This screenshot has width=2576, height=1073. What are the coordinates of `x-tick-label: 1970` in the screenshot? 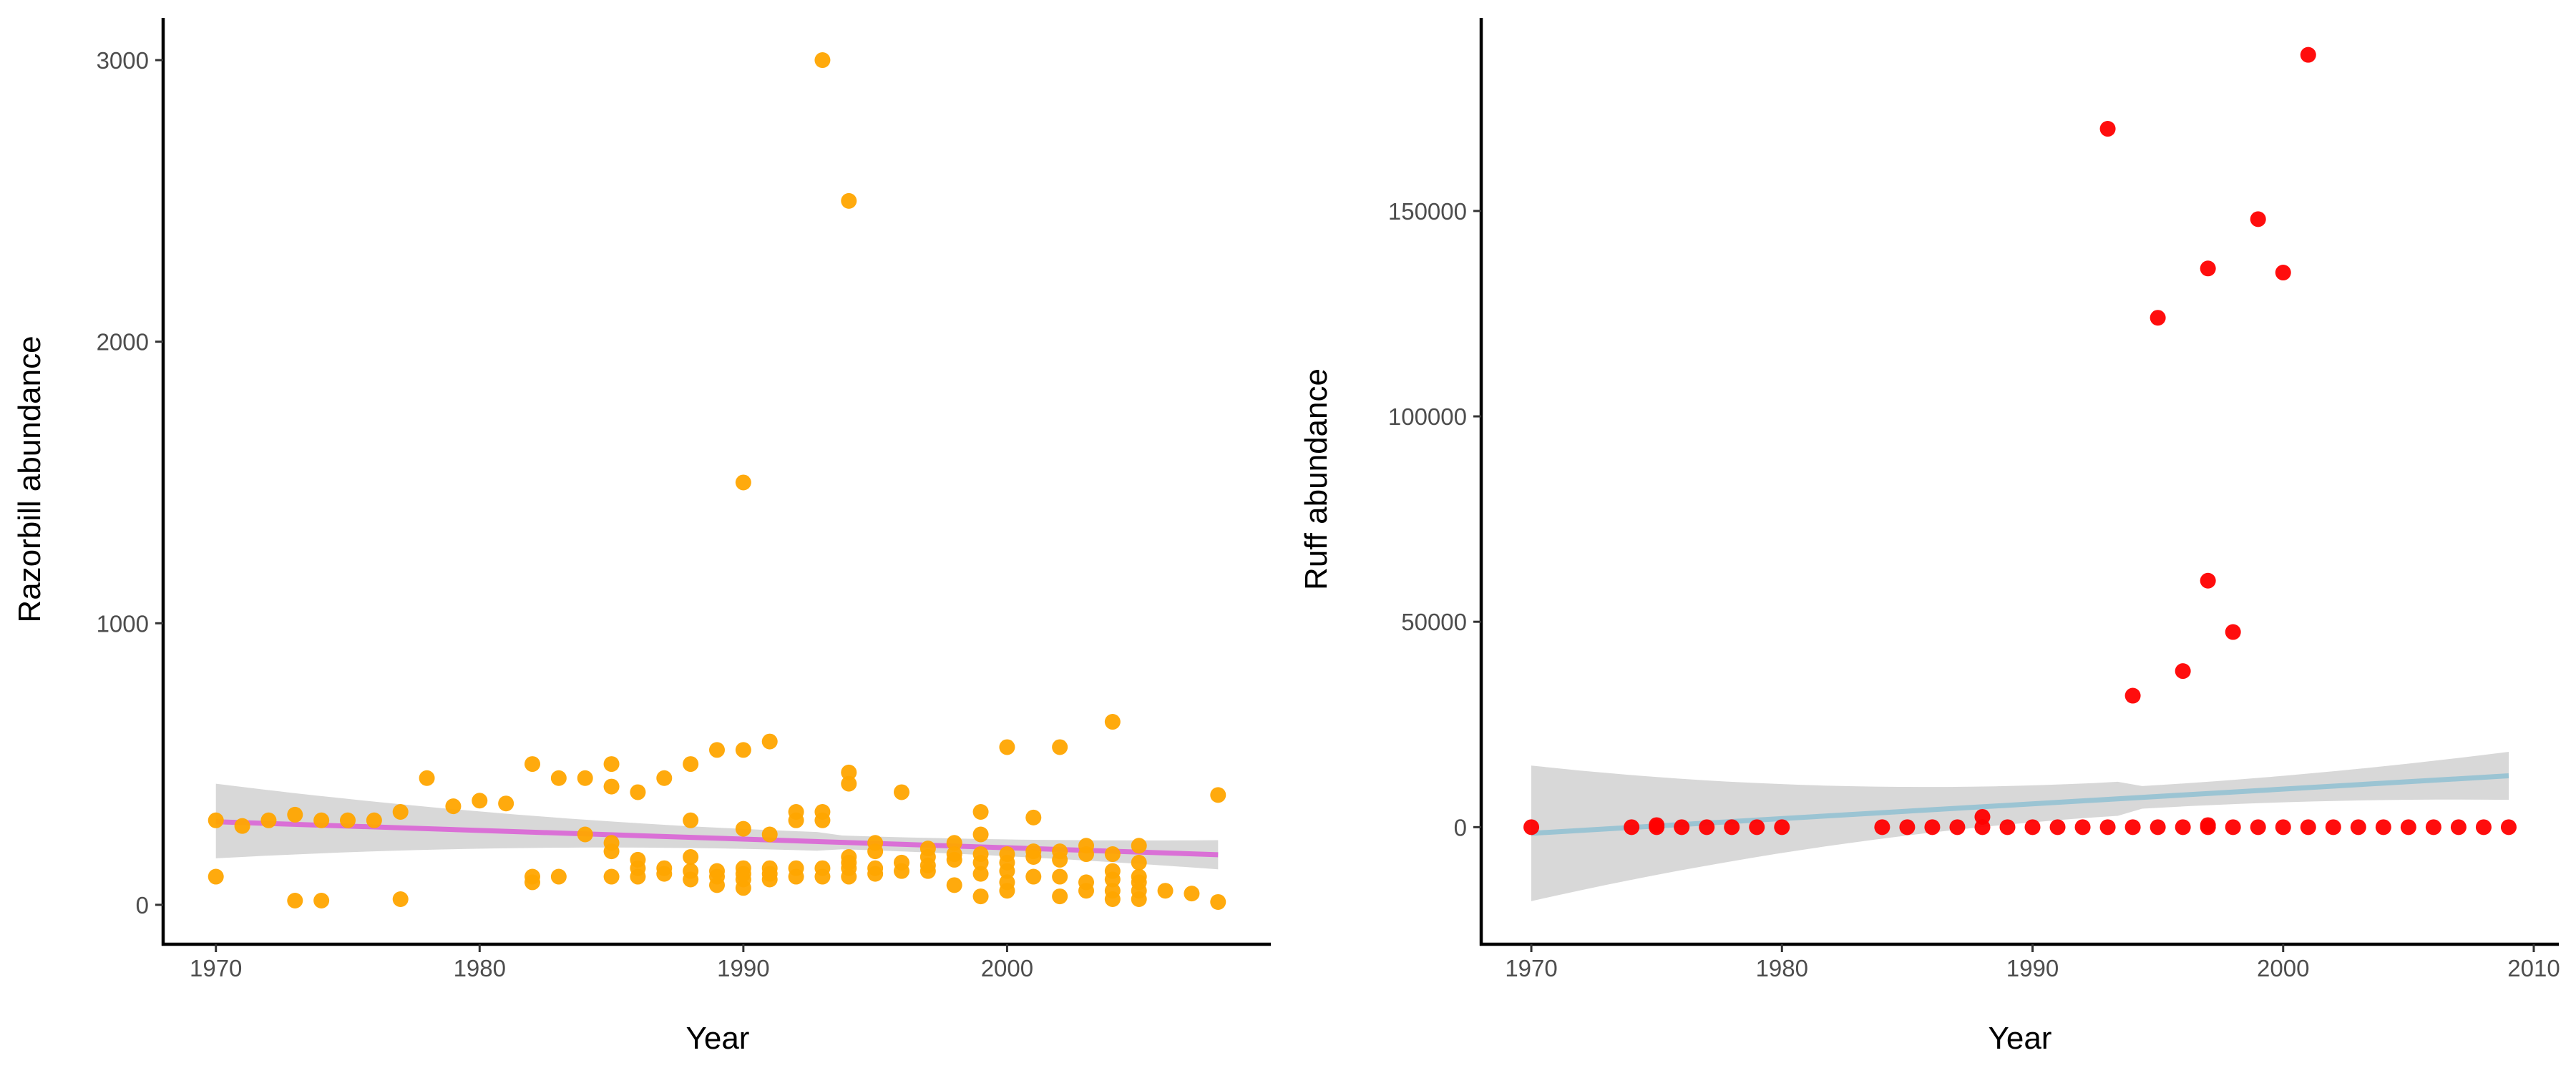 It's located at (1531, 968).